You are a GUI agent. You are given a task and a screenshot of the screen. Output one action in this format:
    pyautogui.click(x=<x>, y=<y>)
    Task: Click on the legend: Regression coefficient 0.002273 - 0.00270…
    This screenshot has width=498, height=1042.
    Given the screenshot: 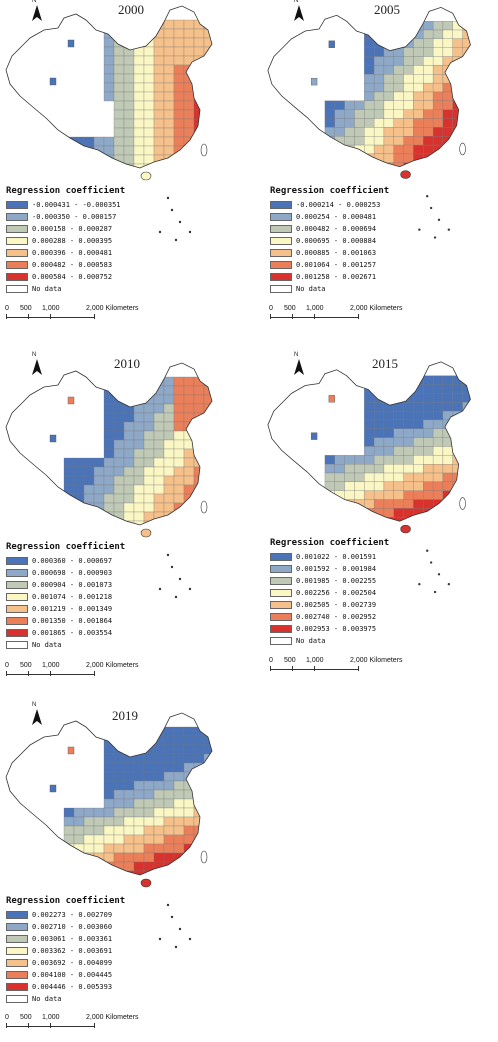 What is the action you would take?
    pyautogui.click(x=65, y=950)
    